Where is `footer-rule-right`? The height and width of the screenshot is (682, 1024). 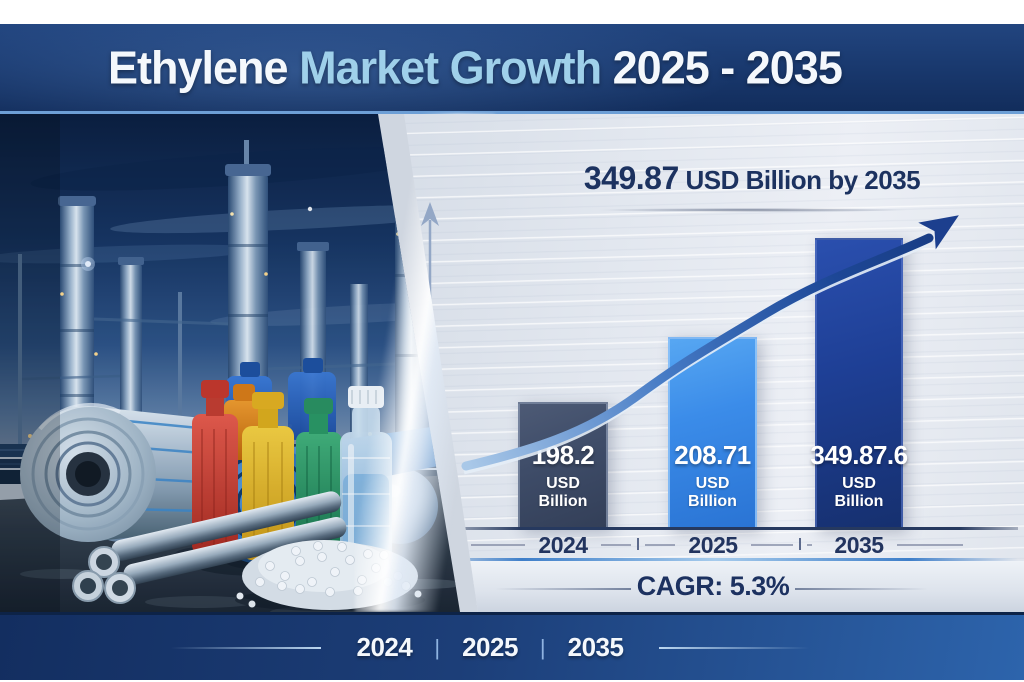
footer-rule-right is located at coordinates (734, 647).